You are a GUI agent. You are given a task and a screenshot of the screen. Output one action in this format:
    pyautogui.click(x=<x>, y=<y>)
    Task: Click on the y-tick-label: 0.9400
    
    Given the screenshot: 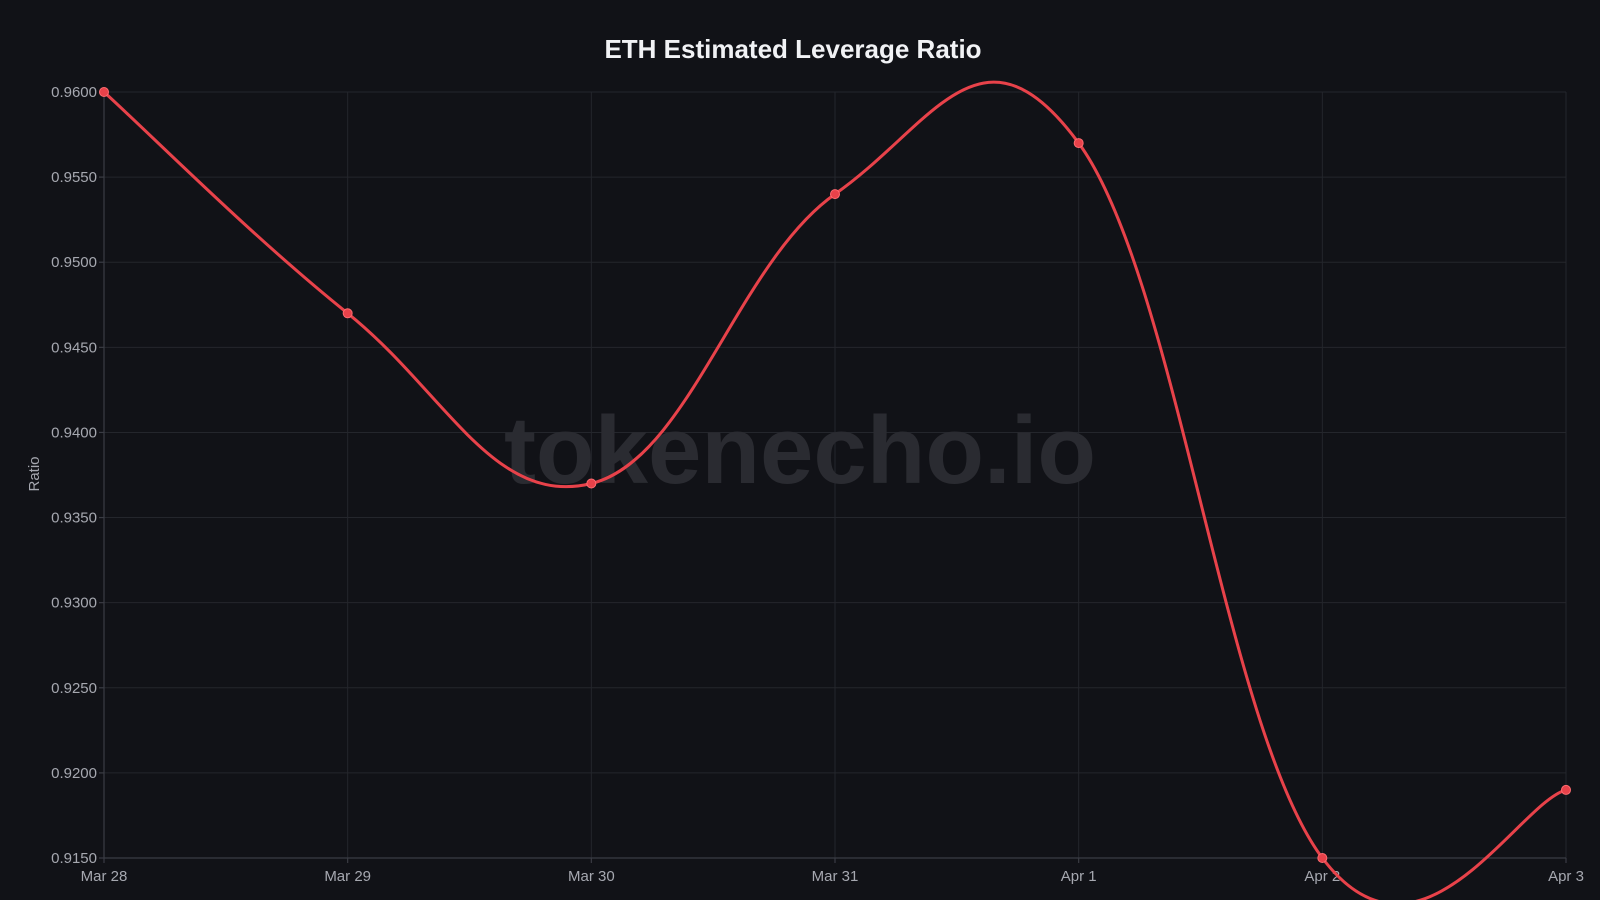 What is the action you would take?
    pyautogui.click(x=74, y=432)
    